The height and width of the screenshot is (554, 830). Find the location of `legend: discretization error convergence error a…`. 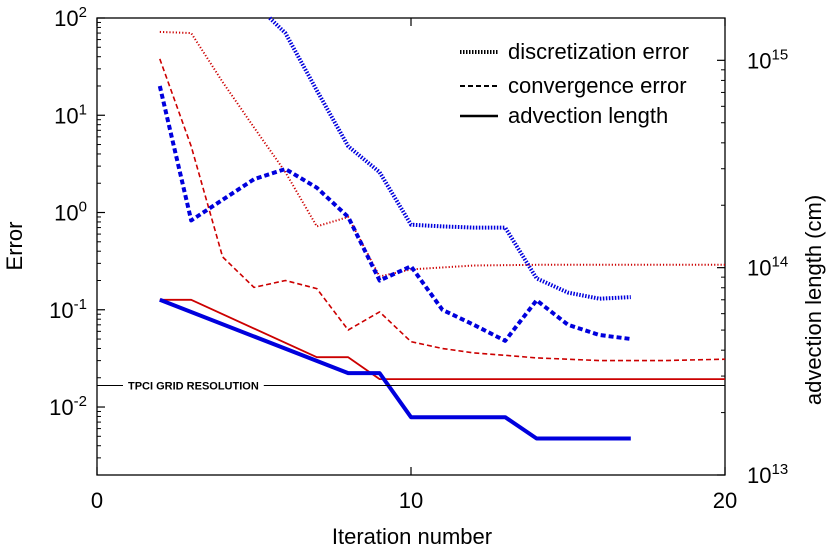

legend: discretization error convergence error a… is located at coordinates (574, 83).